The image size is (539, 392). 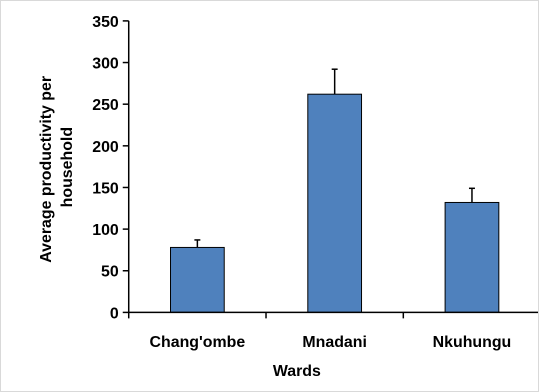 I want to click on y-tick-label-5: 250, so click(x=105, y=105).